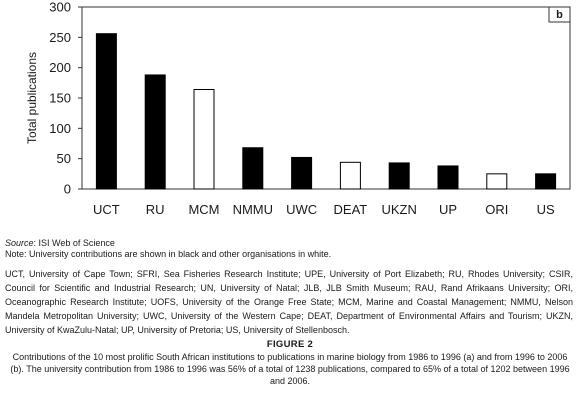 Image resolution: width=580 pixels, height=419 pixels. What do you see at coordinates (32, 98) in the screenshot?
I see `y-axis-label: Total publications` at bounding box center [32, 98].